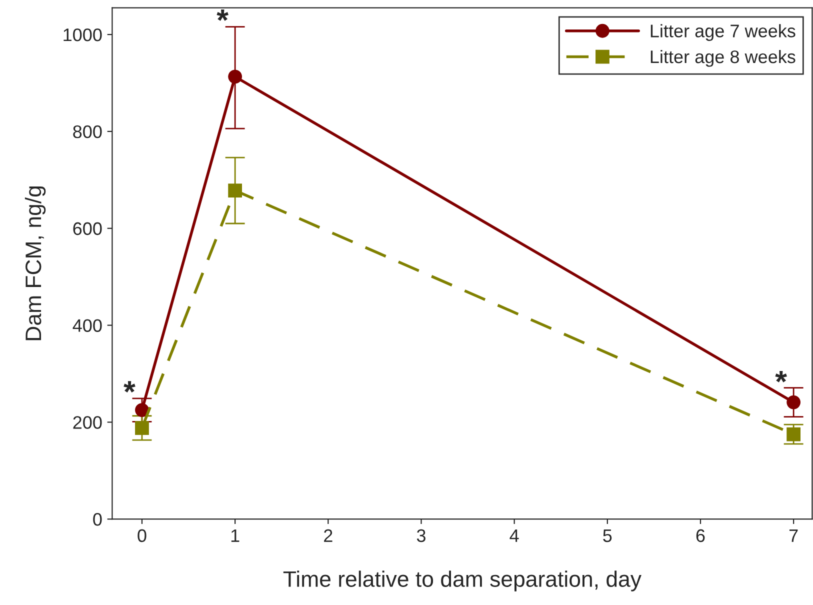 Image resolution: width=813 pixels, height=605 pixels. What do you see at coordinates (462, 581) in the screenshot?
I see `x-axis-title: Time relative to dam separation, day` at bounding box center [462, 581].